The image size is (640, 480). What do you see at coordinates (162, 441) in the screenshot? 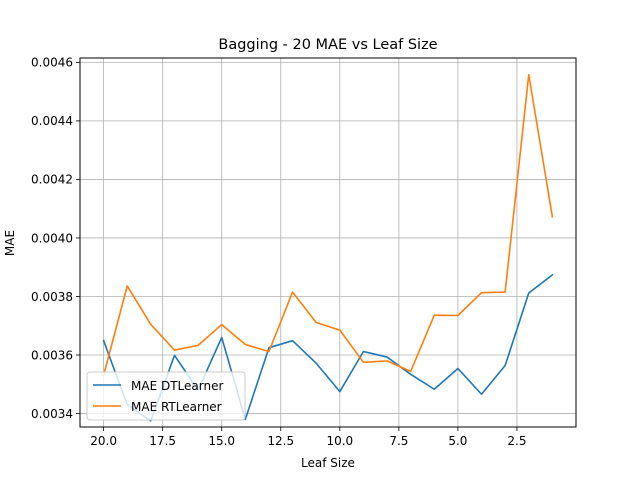
I see `x-tick-label: 17.5` at bounding box center [162, 441].